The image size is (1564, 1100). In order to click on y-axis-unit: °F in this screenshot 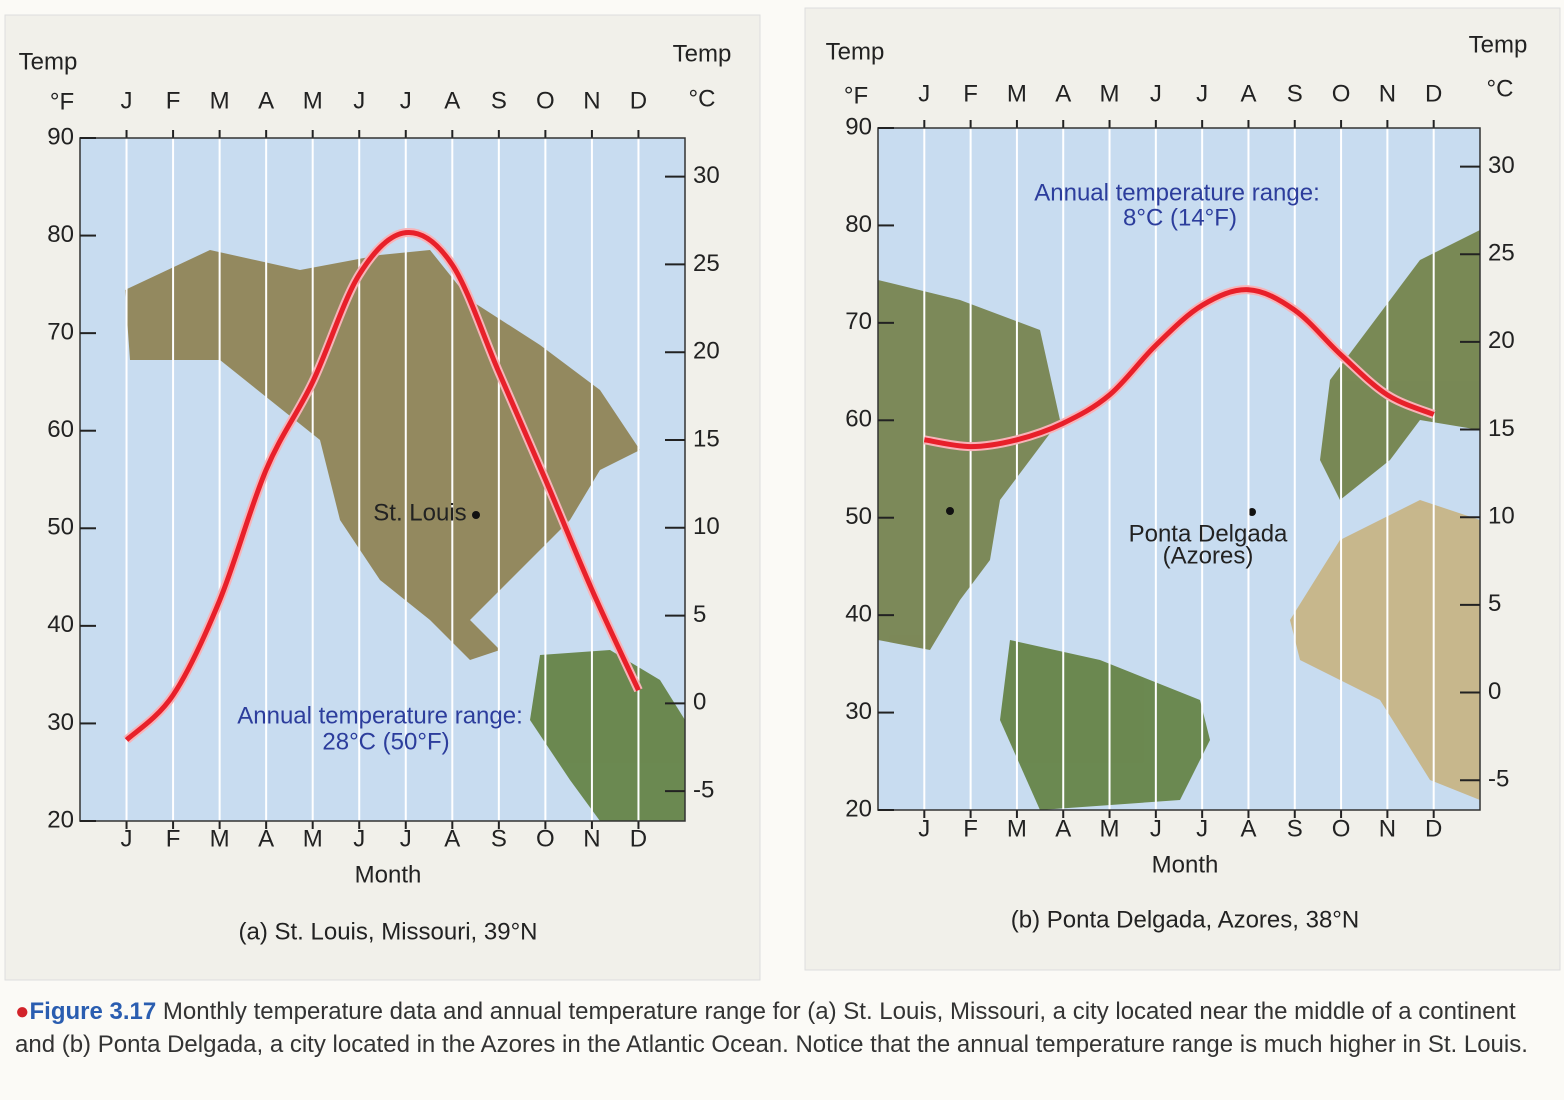, I will do `click(856, 95)`.